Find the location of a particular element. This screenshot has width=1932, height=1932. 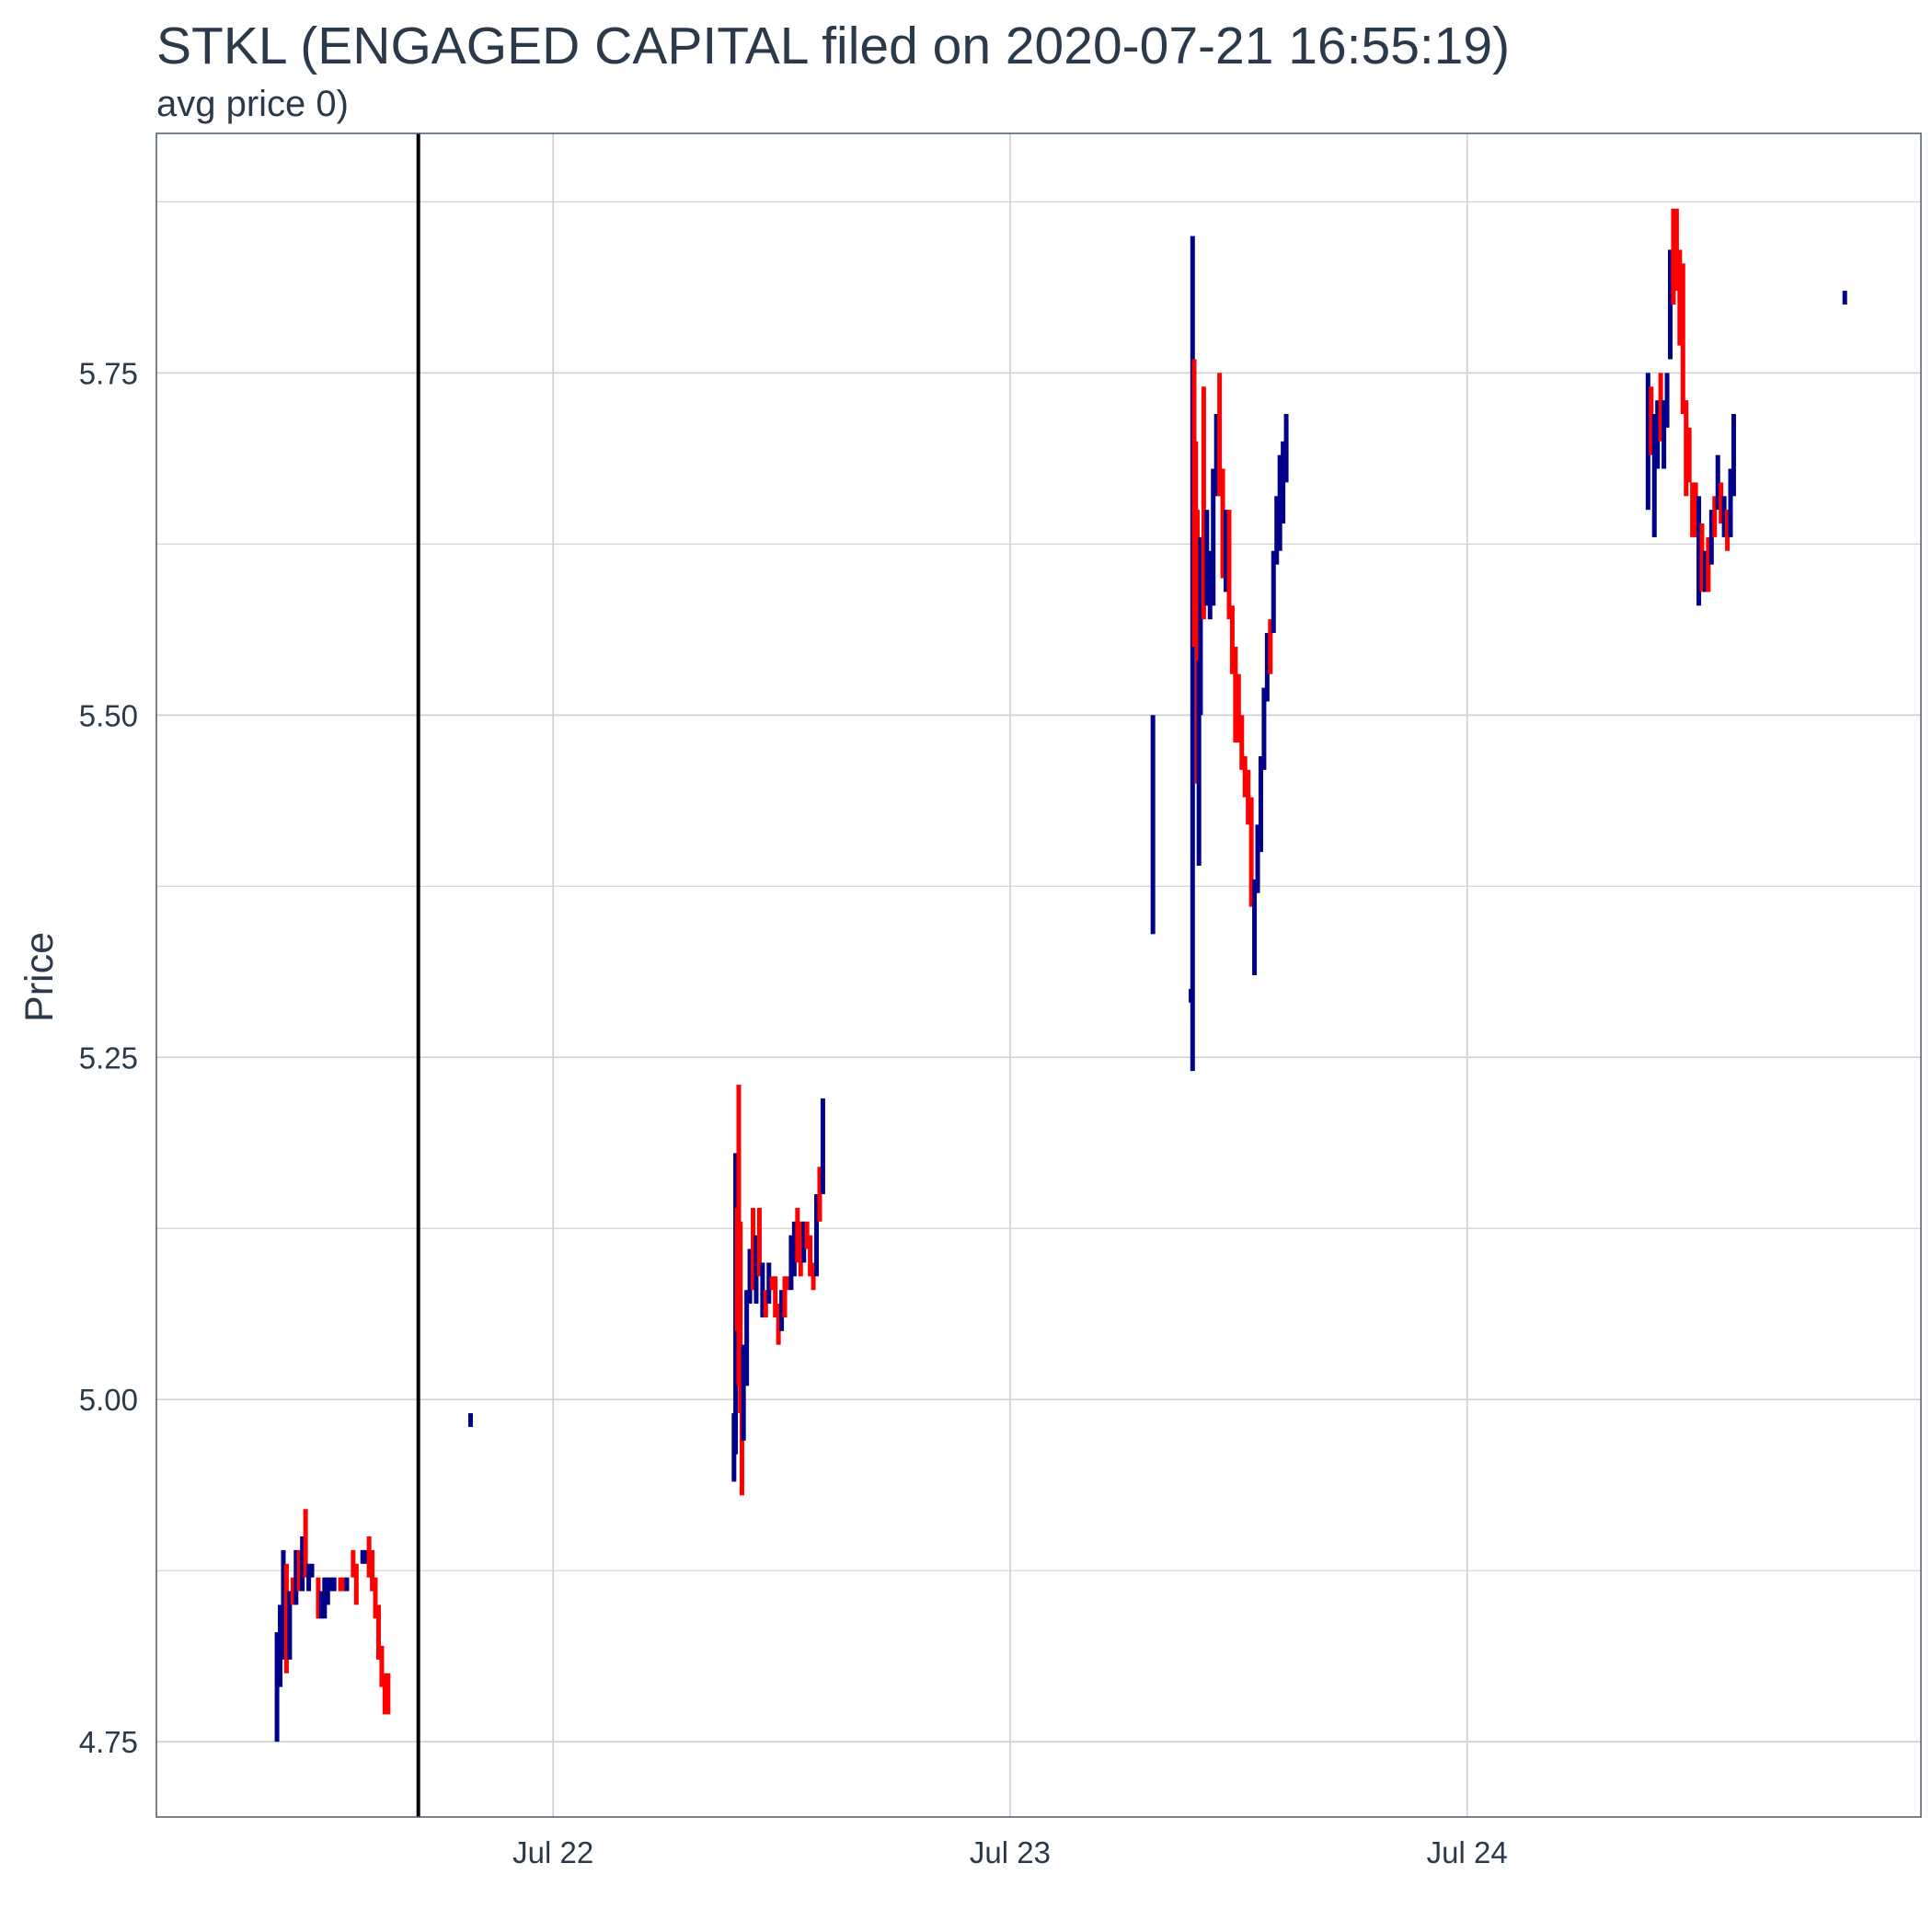

y-tick-label: 5.75 is located at coordinates (108, 373).